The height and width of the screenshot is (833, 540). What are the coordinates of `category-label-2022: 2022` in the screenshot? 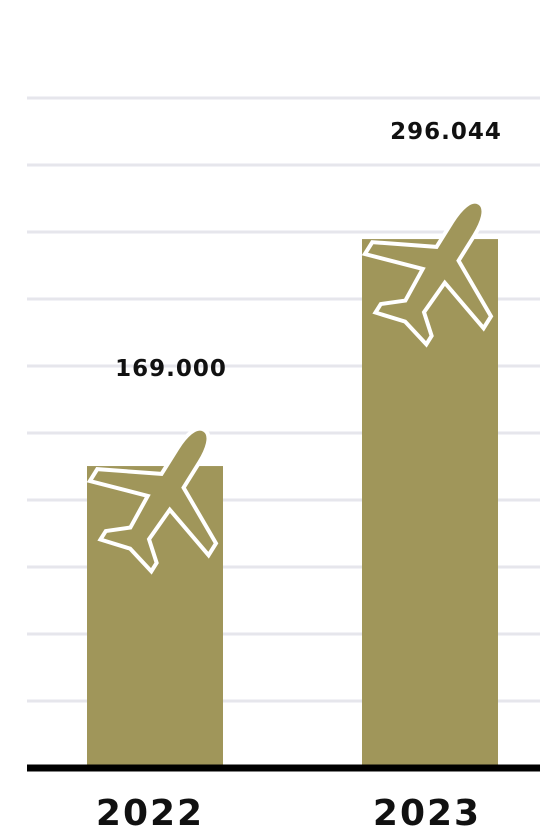 It's located at (150, 813).